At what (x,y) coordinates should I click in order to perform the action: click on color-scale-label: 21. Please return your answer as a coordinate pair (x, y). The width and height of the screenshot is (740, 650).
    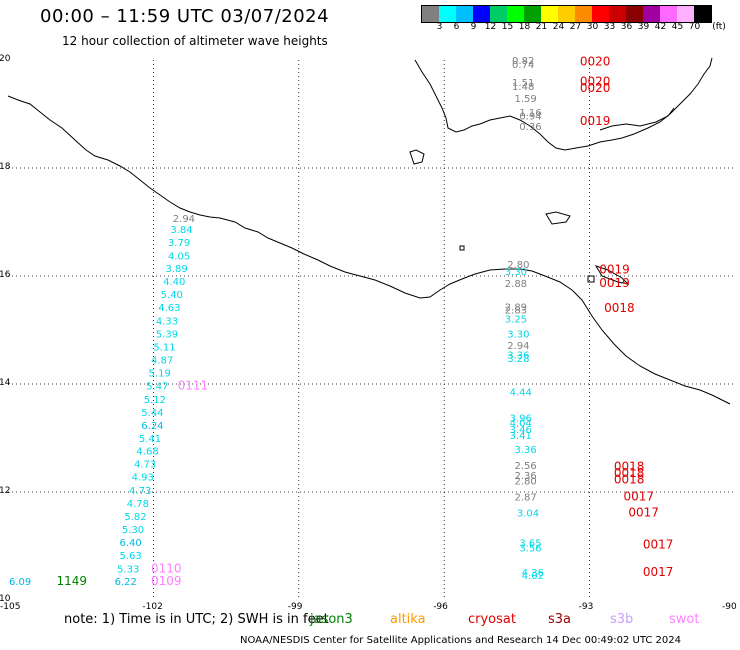
    Looking at the image, I should click on (541, 27).